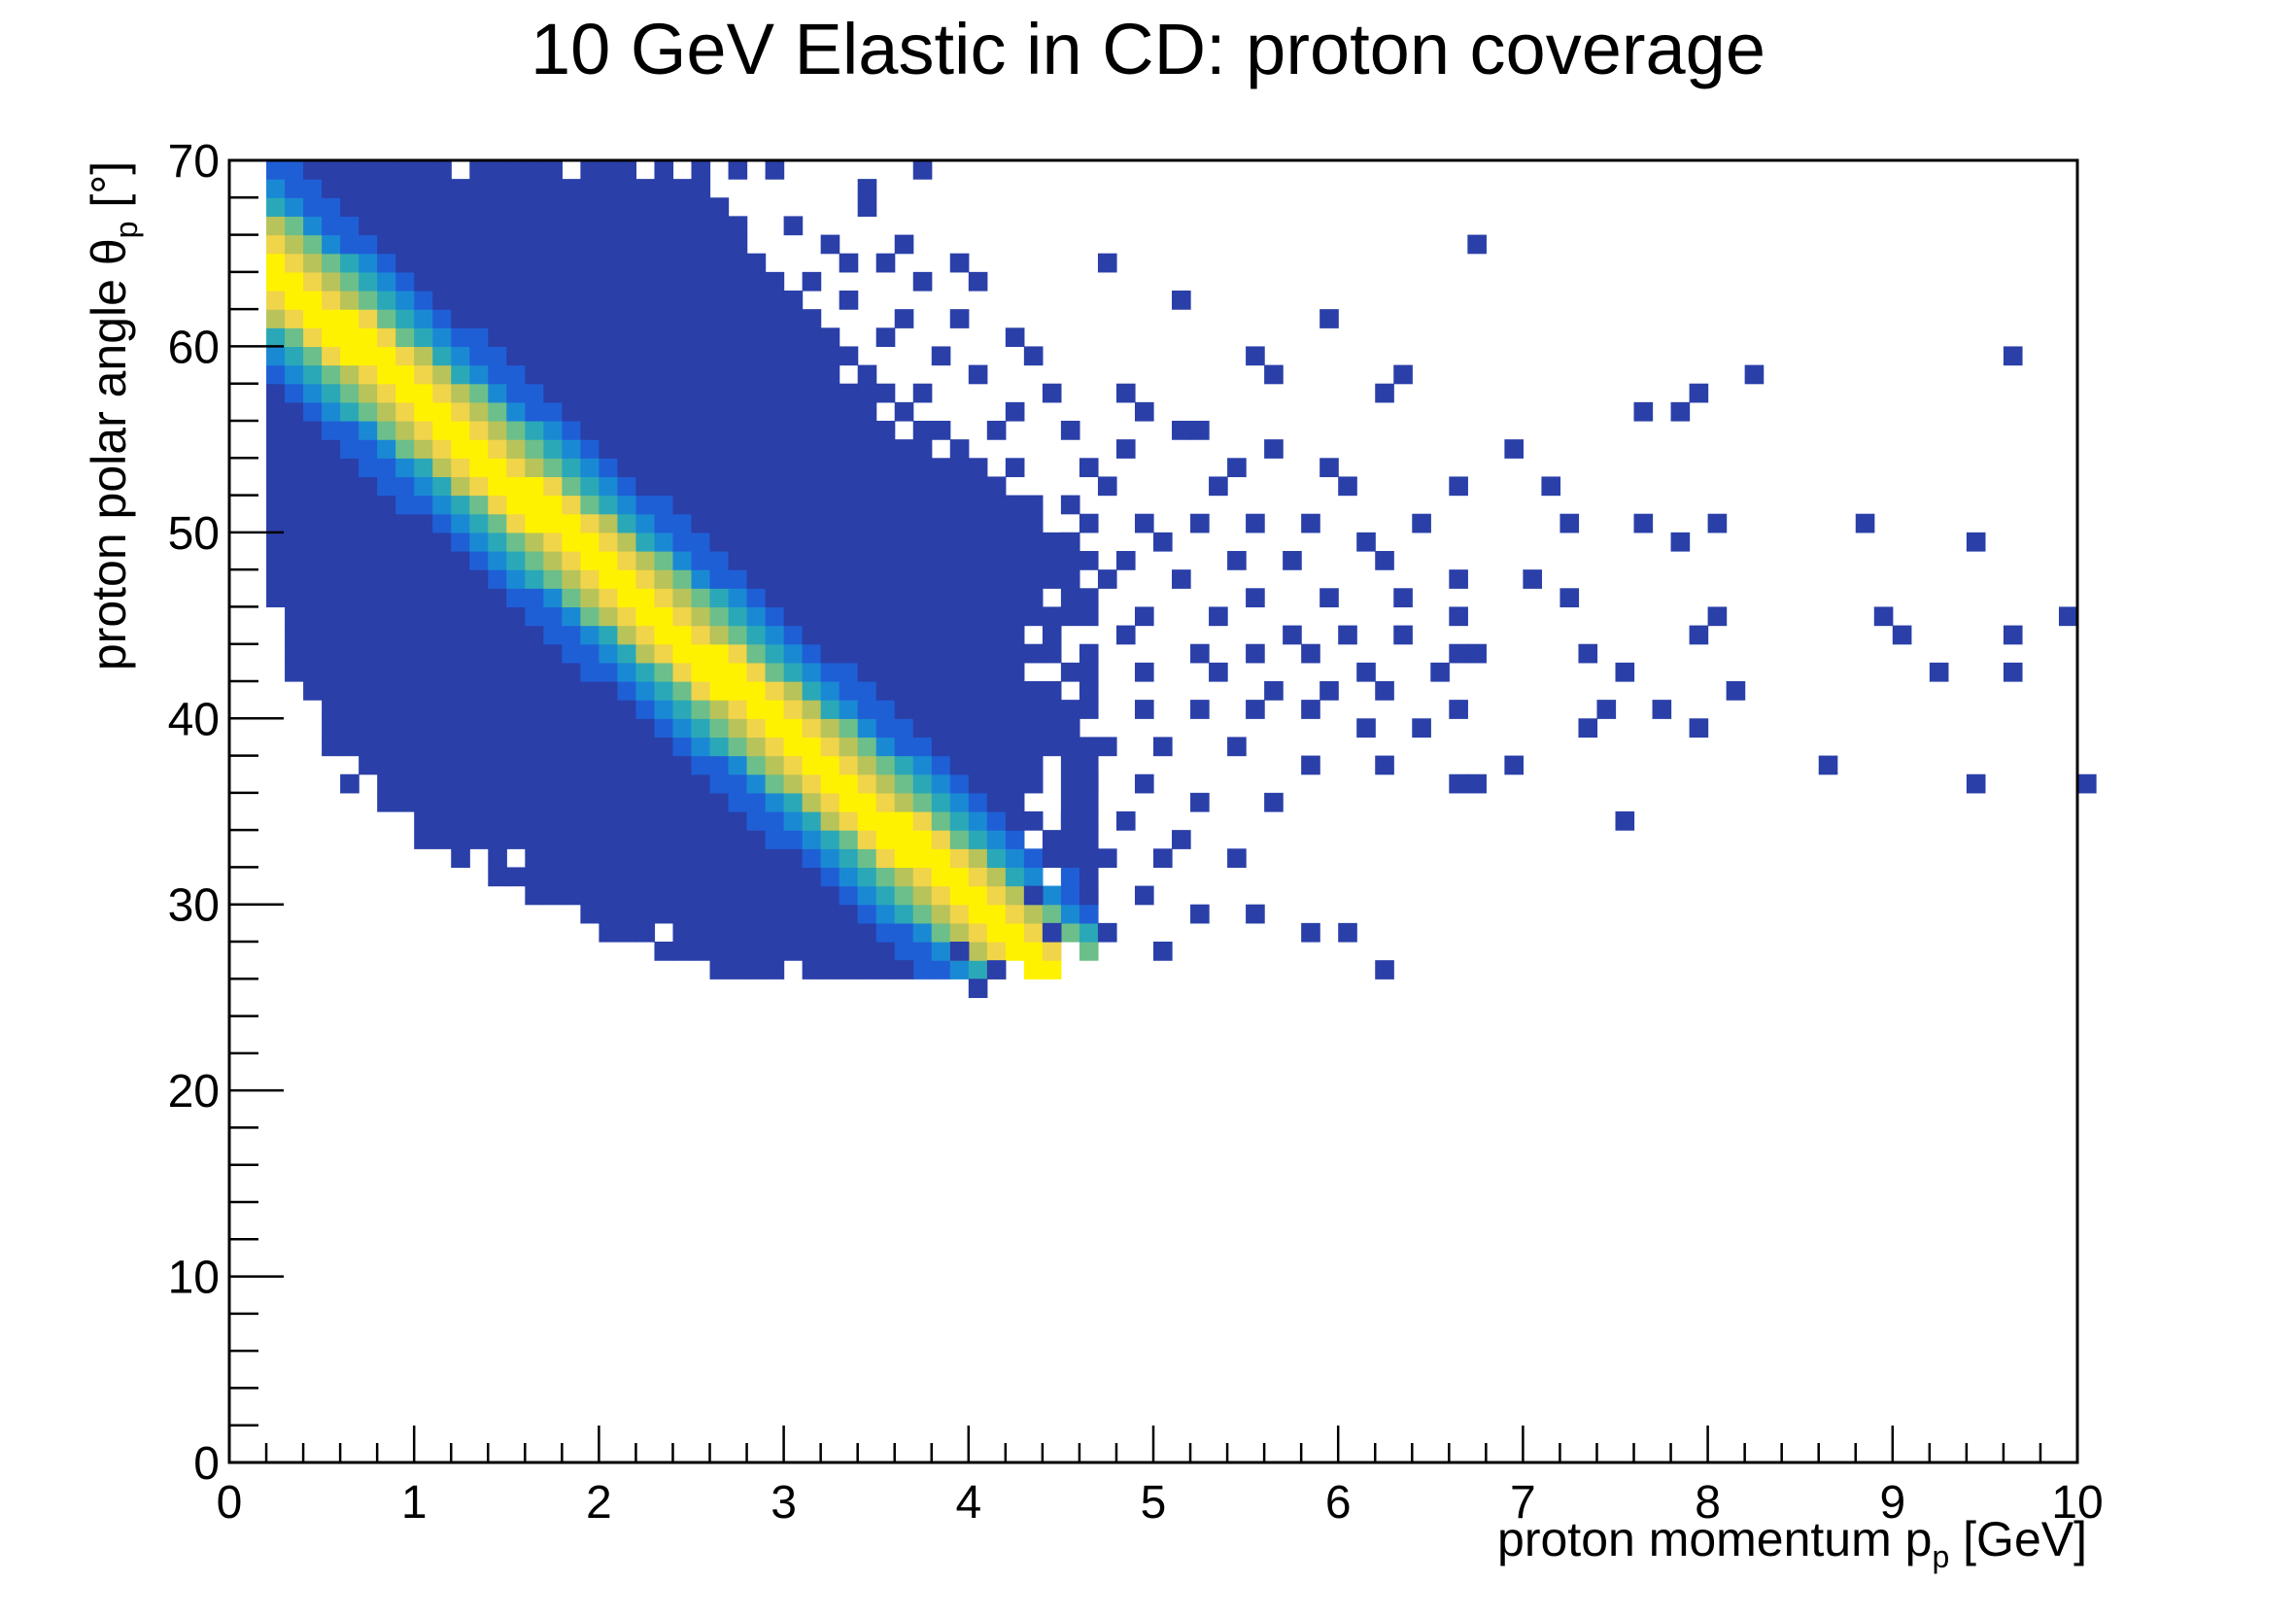 The width and height of the screenshot is (2296, 1616). I want to click on x-tick-label: 0, so click(230, 1503).